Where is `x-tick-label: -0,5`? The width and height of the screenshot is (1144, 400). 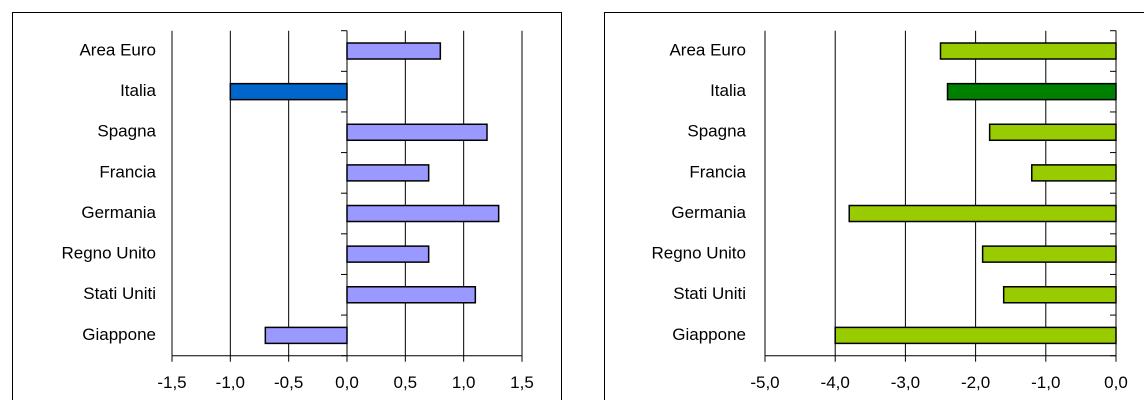 x-tick-label: -0,5 is located at coordinates (288, 382).